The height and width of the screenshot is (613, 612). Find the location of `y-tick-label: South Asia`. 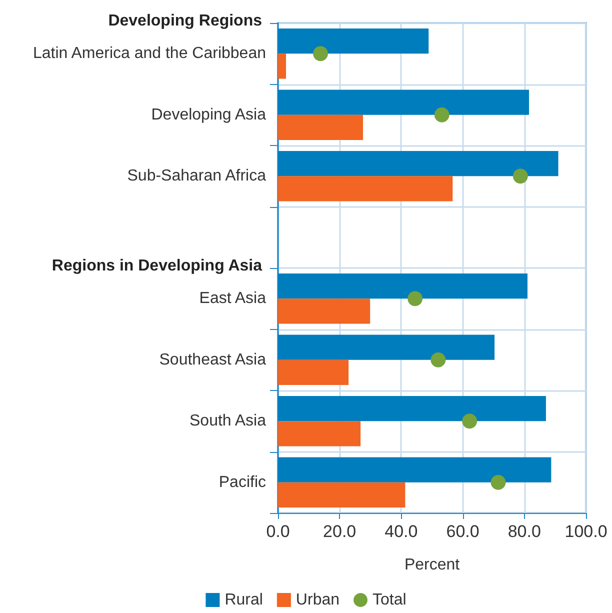

y-tick-label: South Asia is located at coordinates (228, 421).